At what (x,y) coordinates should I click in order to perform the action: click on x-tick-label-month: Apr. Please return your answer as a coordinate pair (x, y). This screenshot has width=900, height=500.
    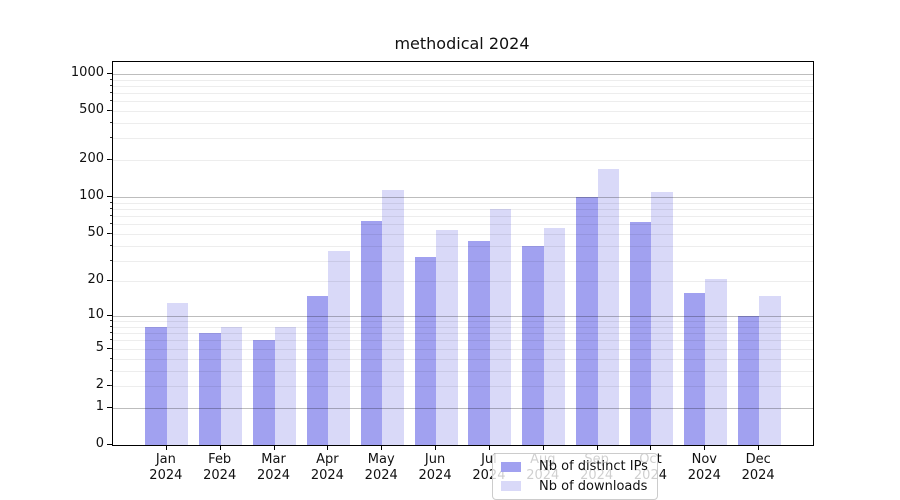
    Looking at the image, I should click on (327, 459).